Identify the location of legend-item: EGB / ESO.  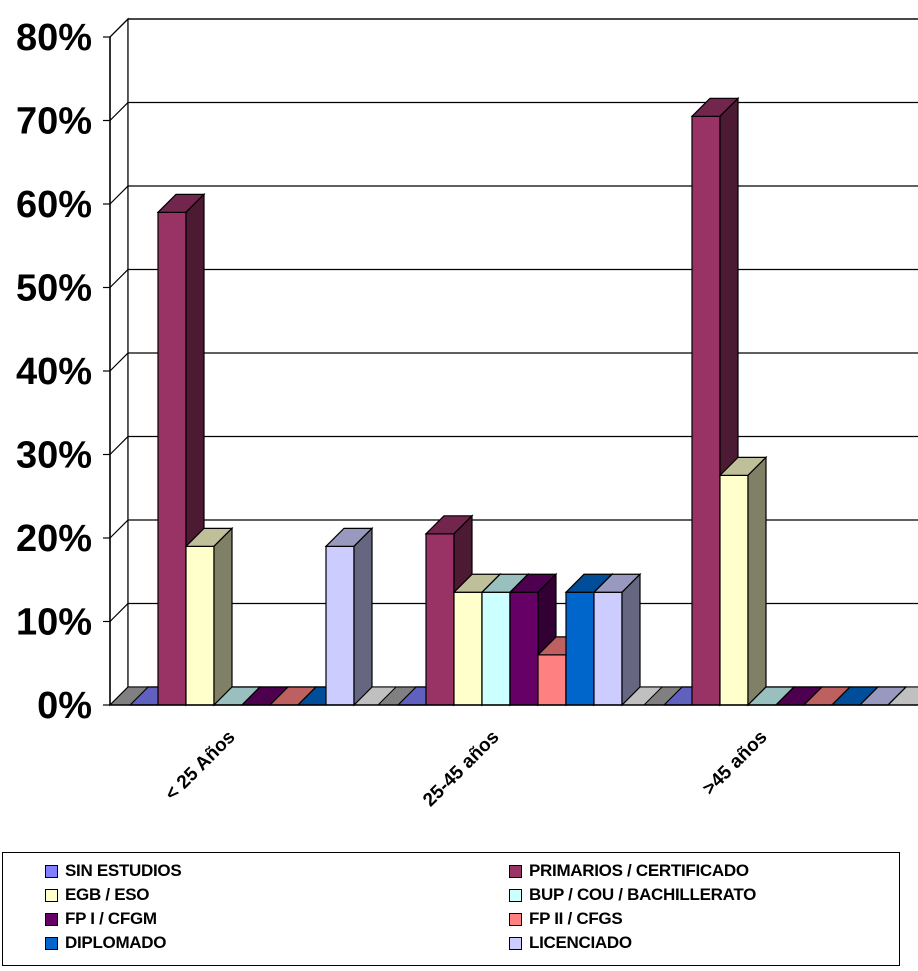
(97, 895).